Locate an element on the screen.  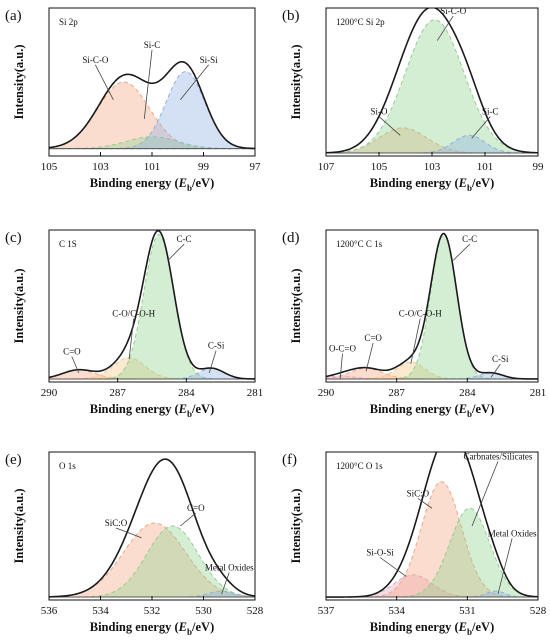
x-tick-label: 536 is located at coordinates (49, 611).